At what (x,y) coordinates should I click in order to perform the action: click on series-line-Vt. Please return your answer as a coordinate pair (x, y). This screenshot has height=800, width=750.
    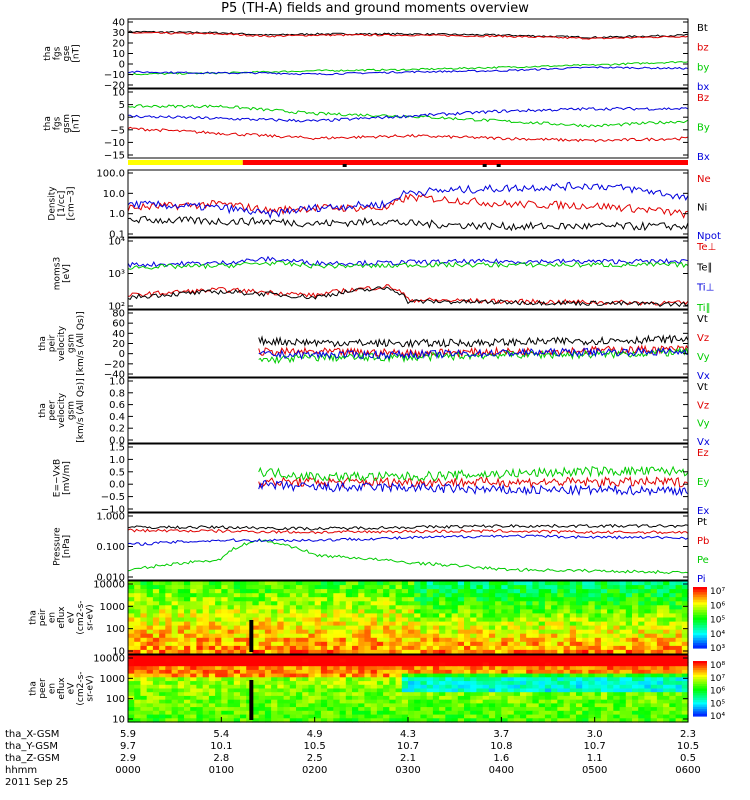
    Looking at the image, I should click on (473, 341).